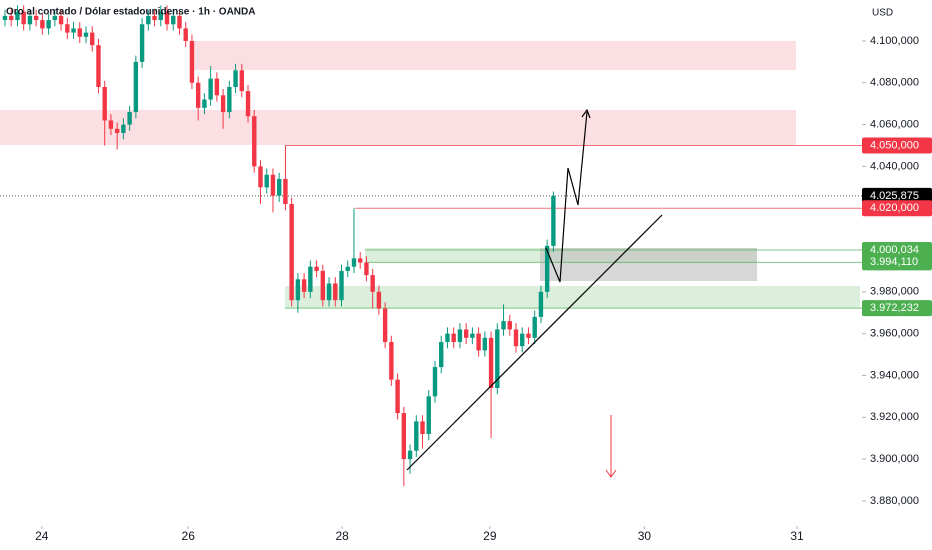  What do you see at coordinates (894, 262) in the screenshot?
I see `price-label: 3.994,110` at bounding box center [894, 262].